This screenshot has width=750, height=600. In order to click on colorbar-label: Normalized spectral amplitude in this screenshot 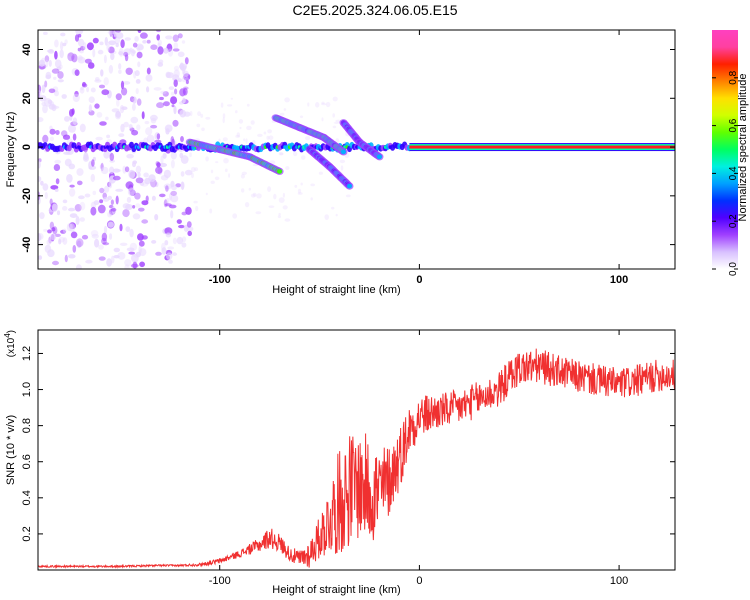, I will do `click(743, 148)`.